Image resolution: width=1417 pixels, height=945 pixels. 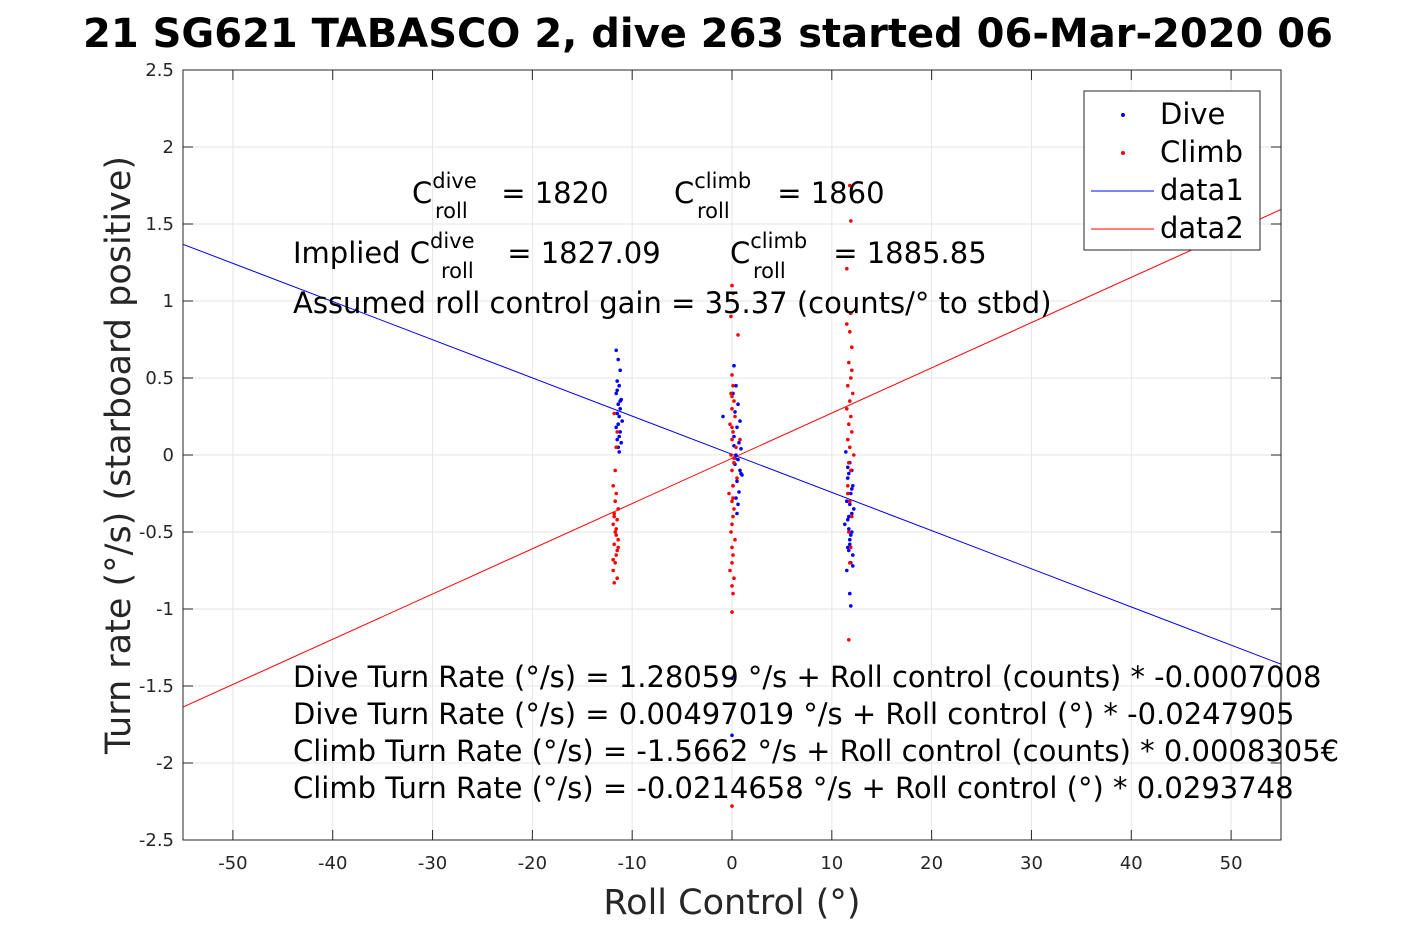 What do you see at coordinates (119, 455) in the screenshot?
I see `y-axis-label: Turn rate (°/s) (starboard positive)` at bounding box center [119, 455].